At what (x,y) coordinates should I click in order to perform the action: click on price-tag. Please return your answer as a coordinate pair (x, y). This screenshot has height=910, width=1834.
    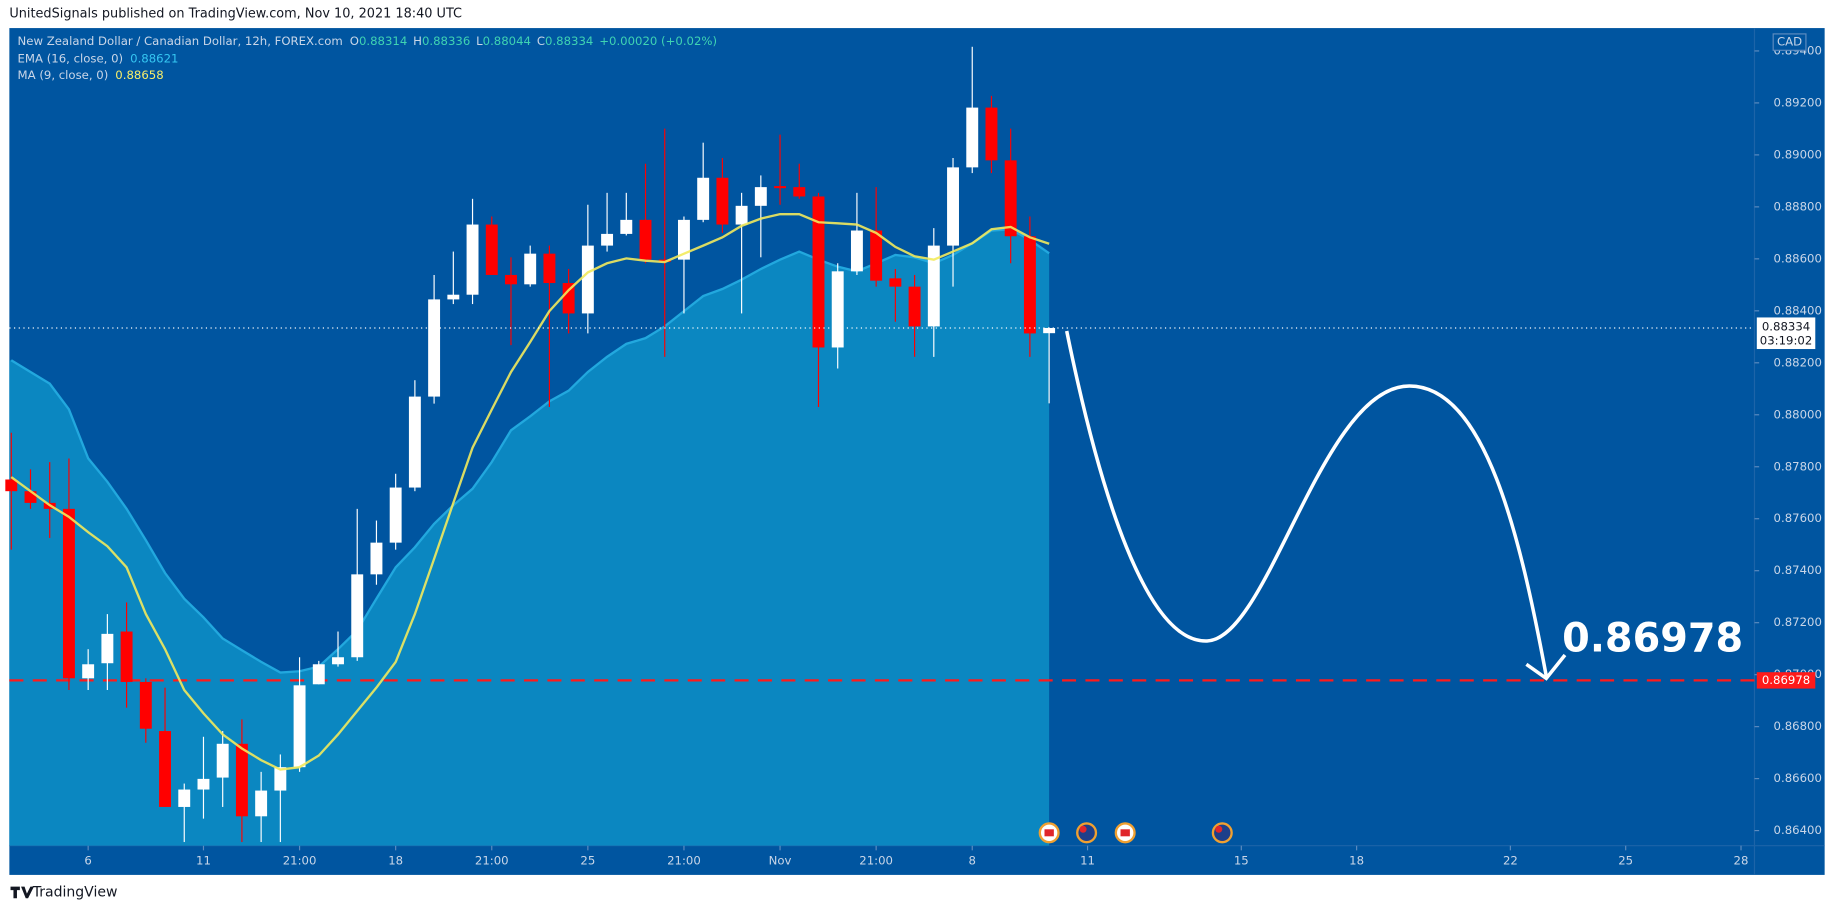
    Looking at the image, I should click on (1786, 333).